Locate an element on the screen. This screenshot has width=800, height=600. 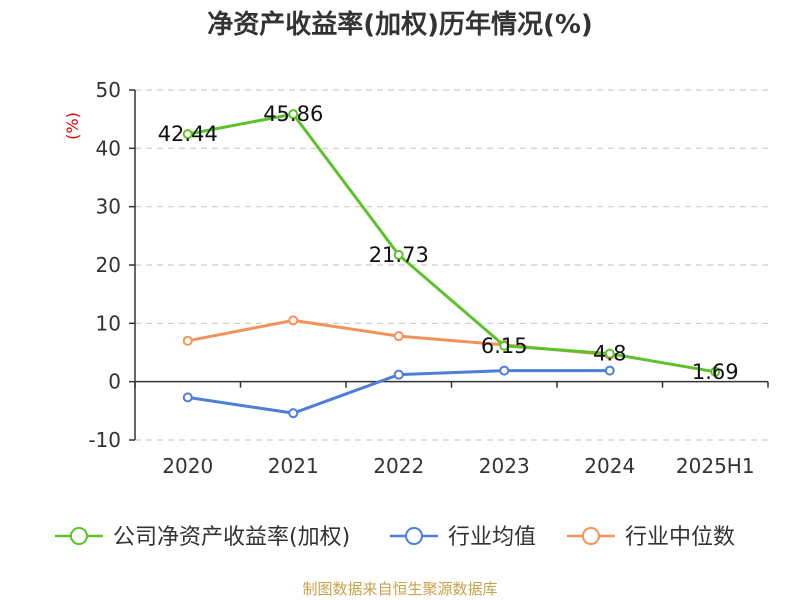
x-tick-label: 2025H1 is located at coordinates (715, 466).